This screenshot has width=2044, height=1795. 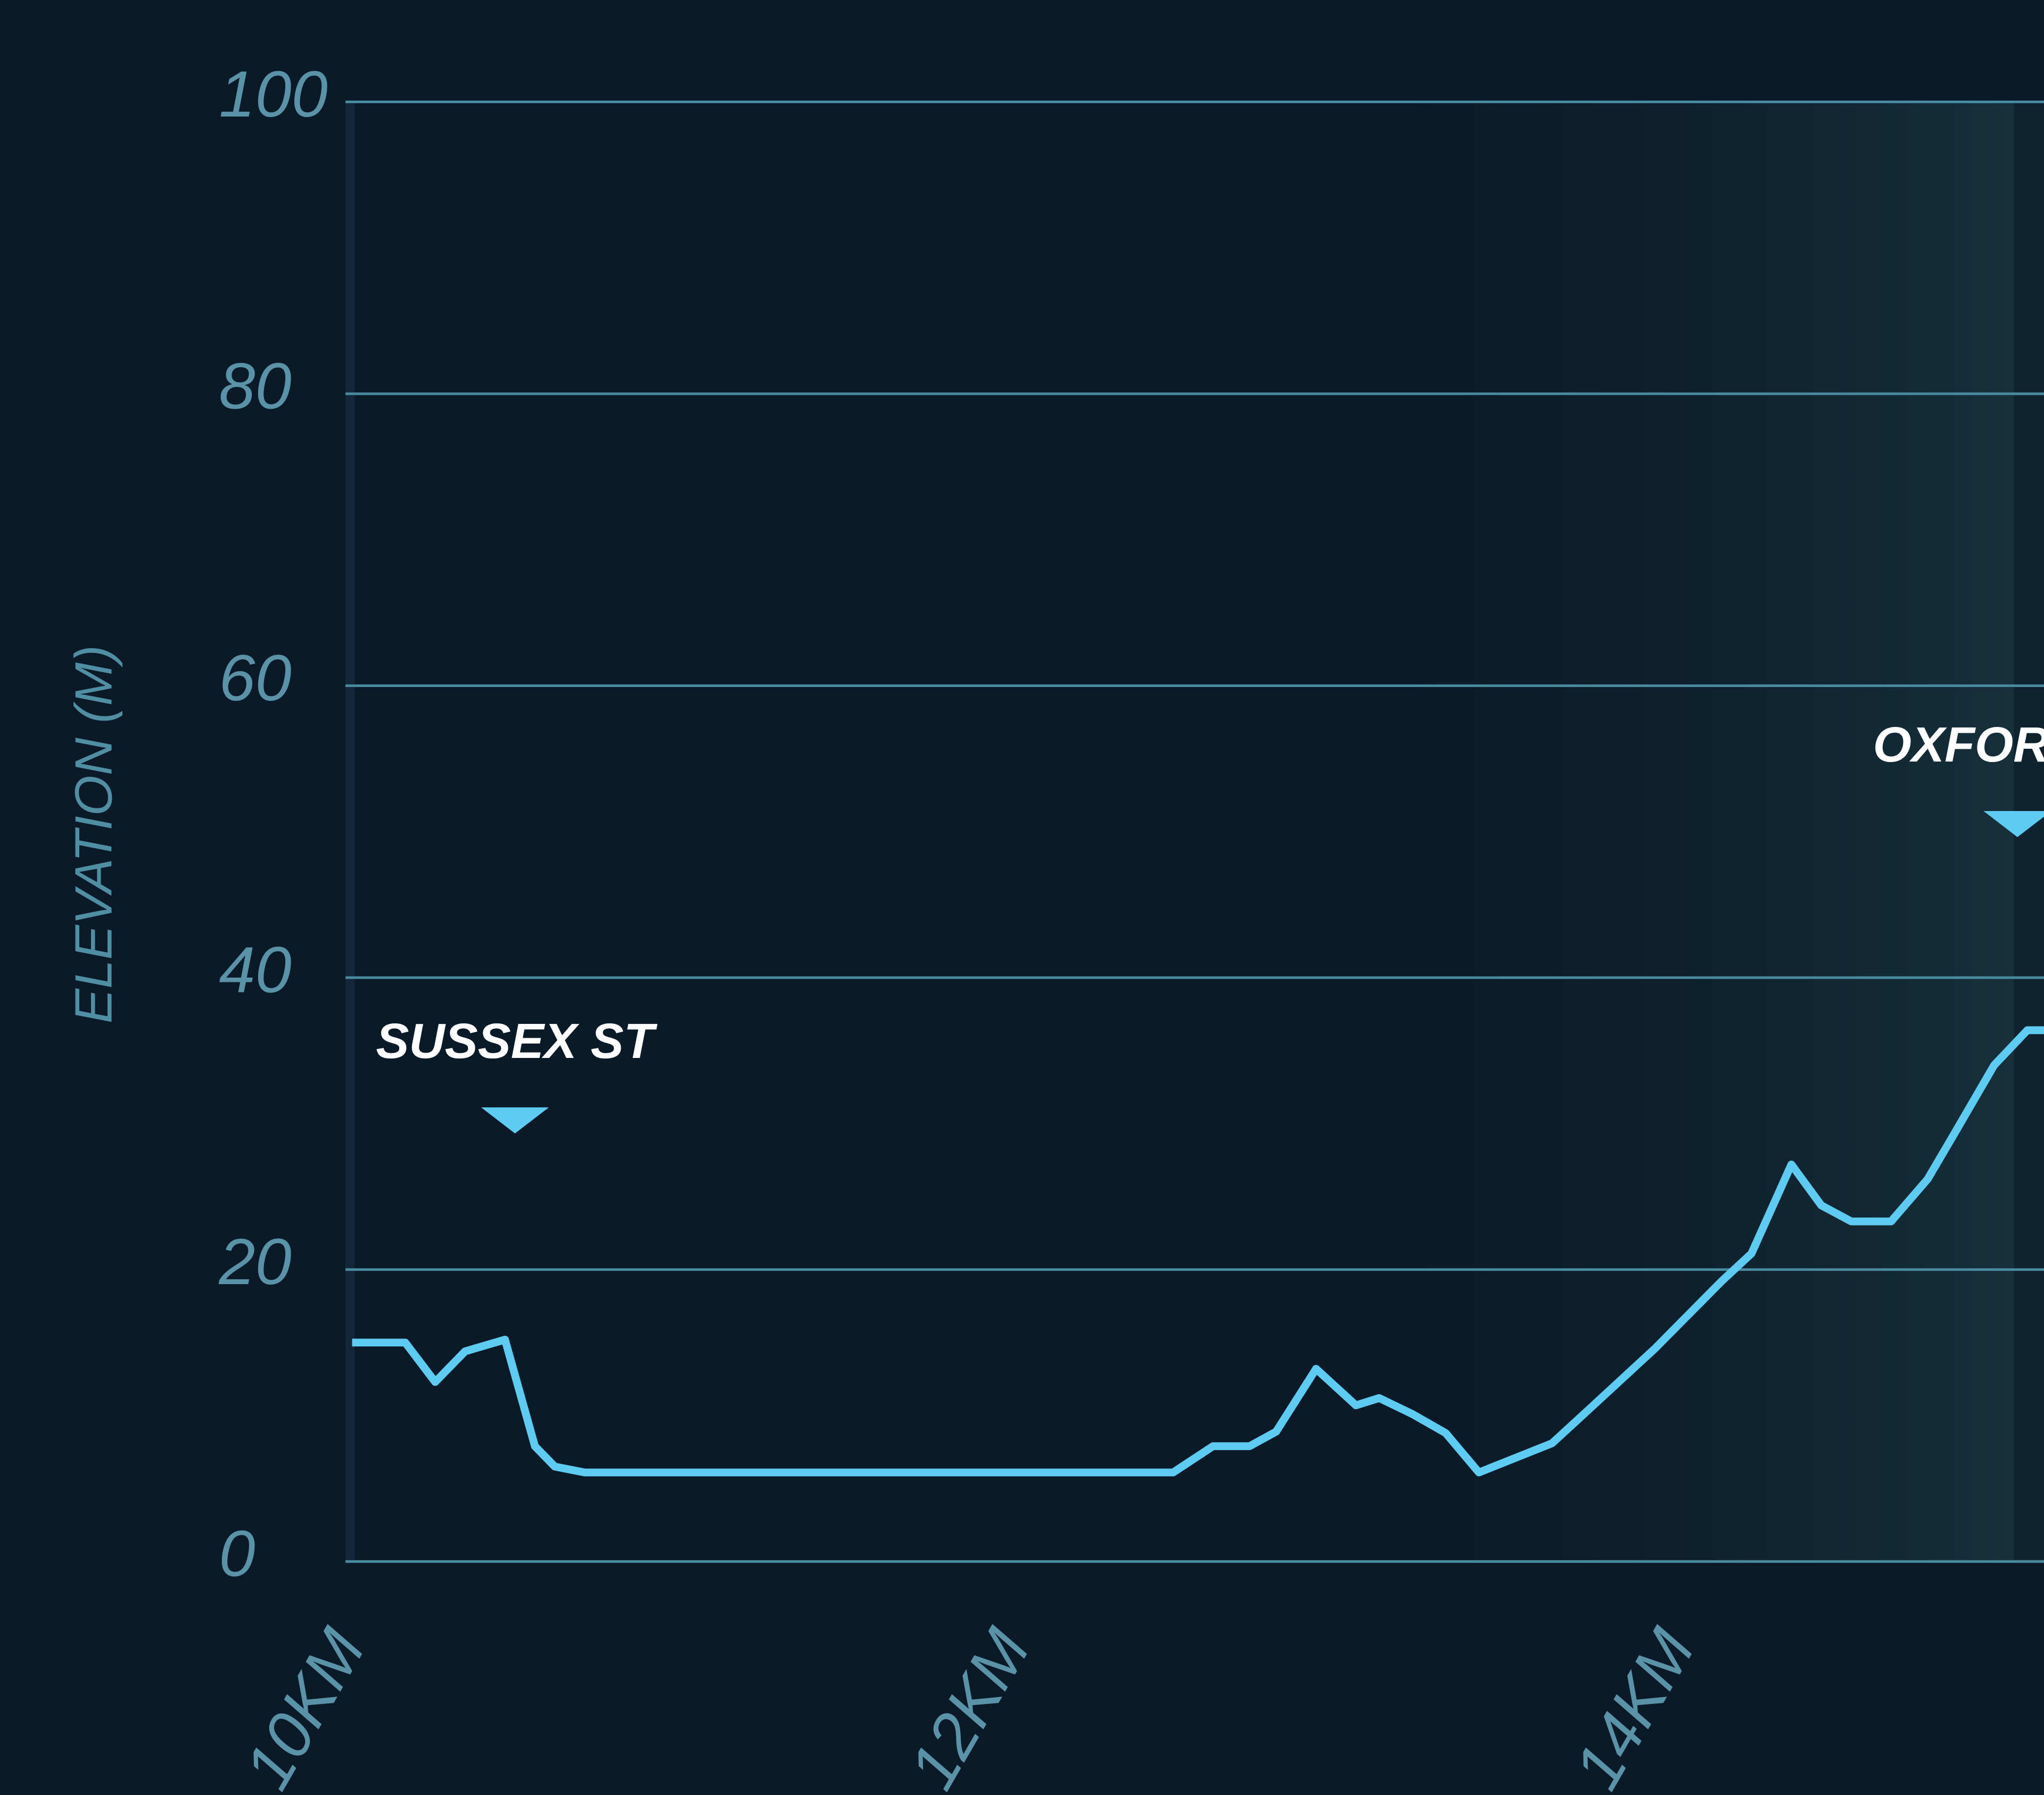 I want to click on y-tick-label: 0, so click(x=237, y=1553).